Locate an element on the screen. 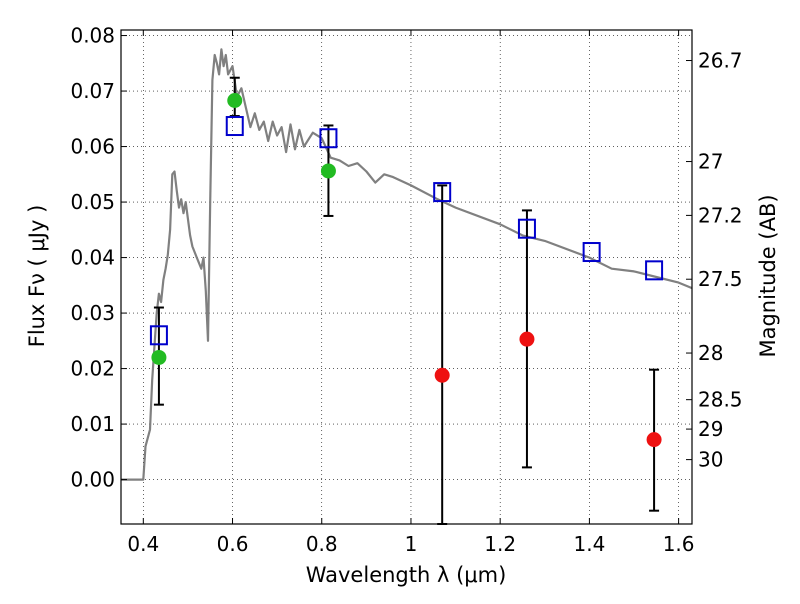 Image resolution: width=800 pixels, height=604 pixels. y-tick-label: 0.03 is located at coordinates (92, 313).